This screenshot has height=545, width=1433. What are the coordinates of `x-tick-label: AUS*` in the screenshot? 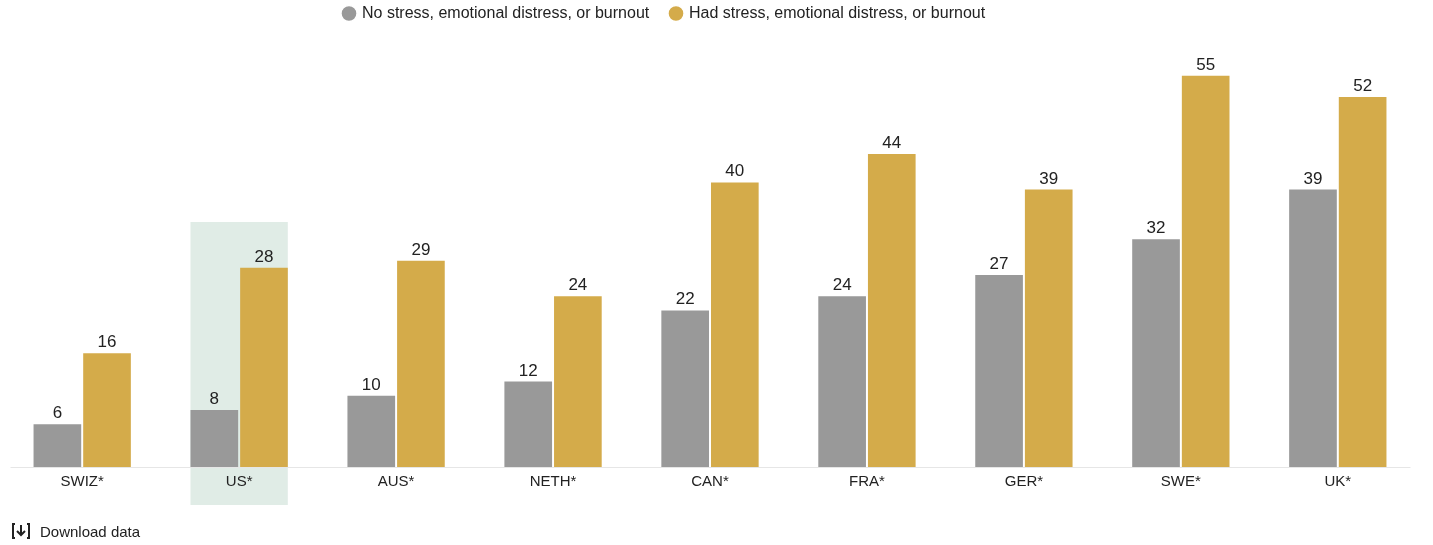 It's located at (396, 480).